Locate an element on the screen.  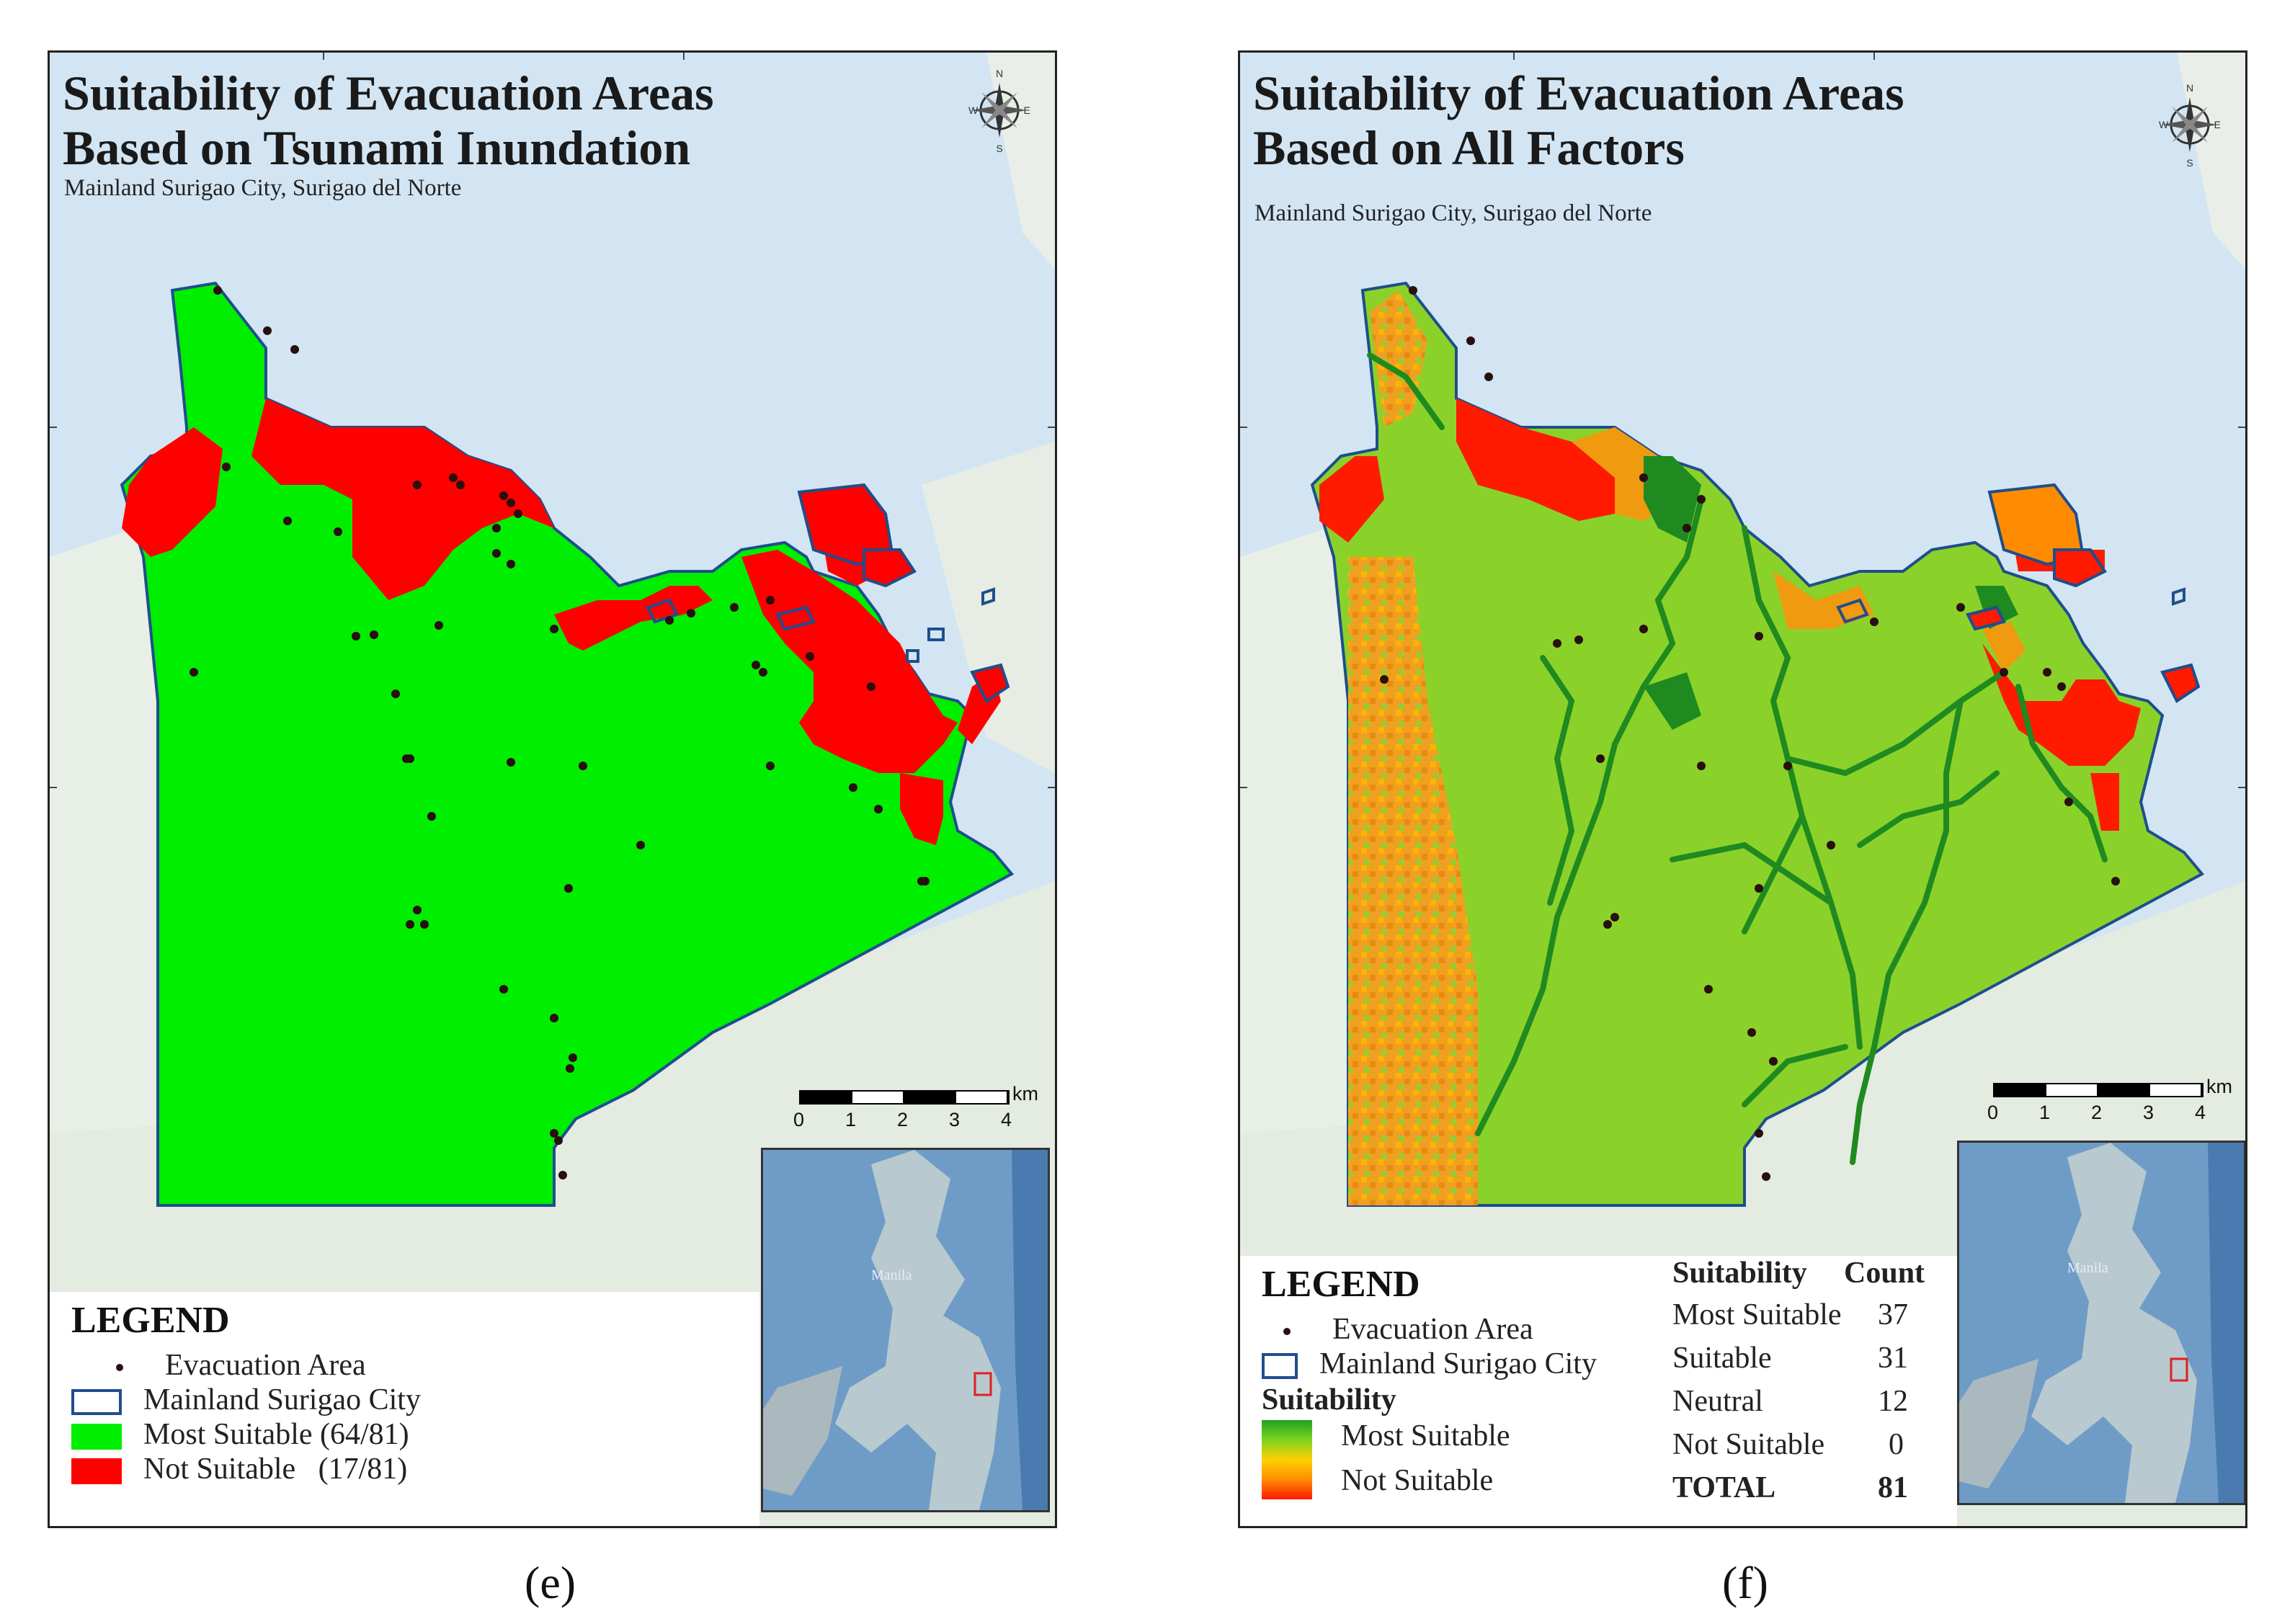
scale-bar-f: km 0 1 2 3 4 is located at coordinates (2109, 1101).